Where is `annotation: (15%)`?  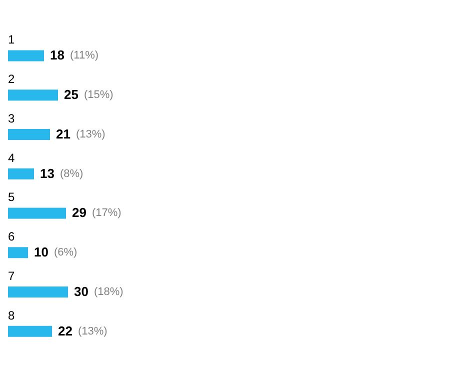
annotation: (15%) is located at coordinates (99, 95).